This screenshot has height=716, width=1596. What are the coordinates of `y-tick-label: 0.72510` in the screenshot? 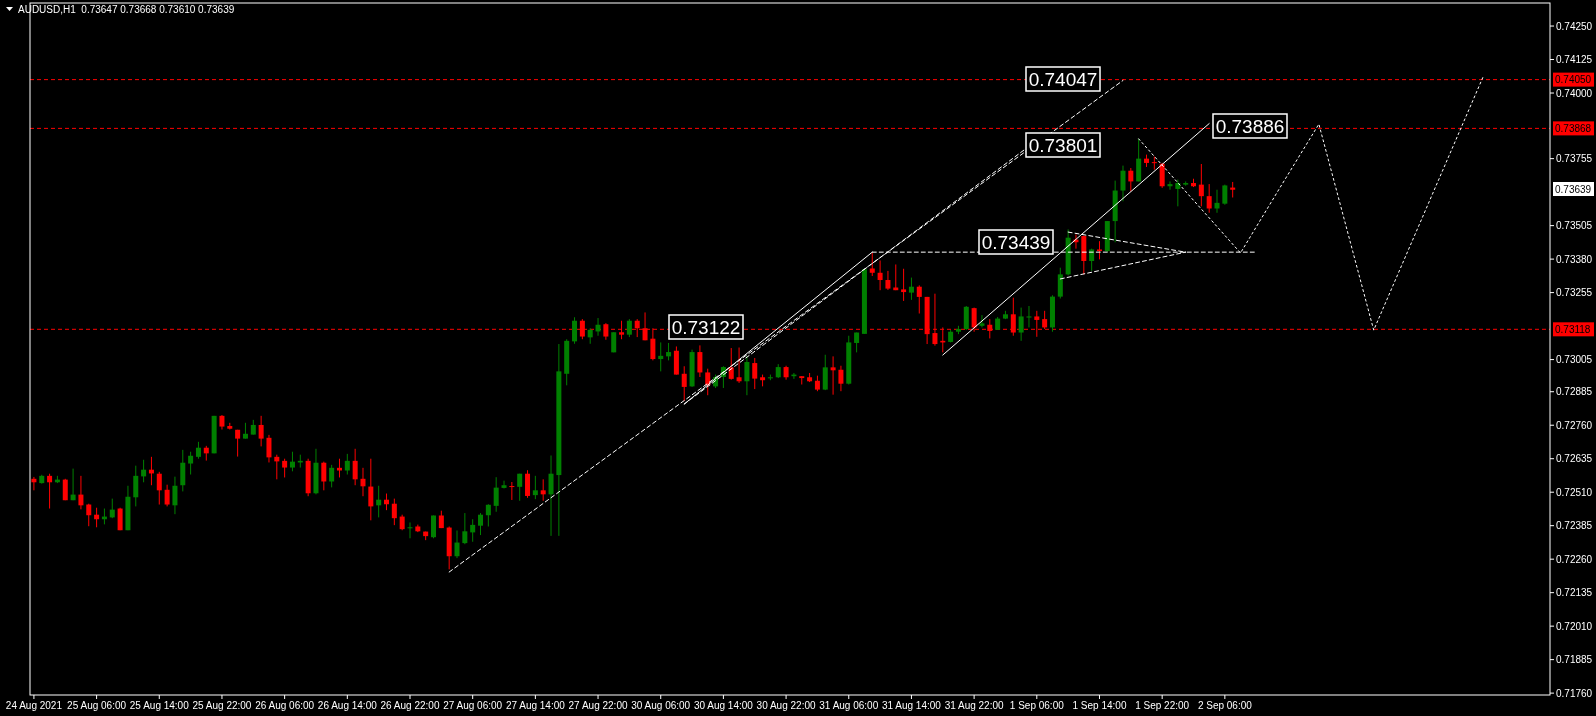 It's located at (1574, 492).